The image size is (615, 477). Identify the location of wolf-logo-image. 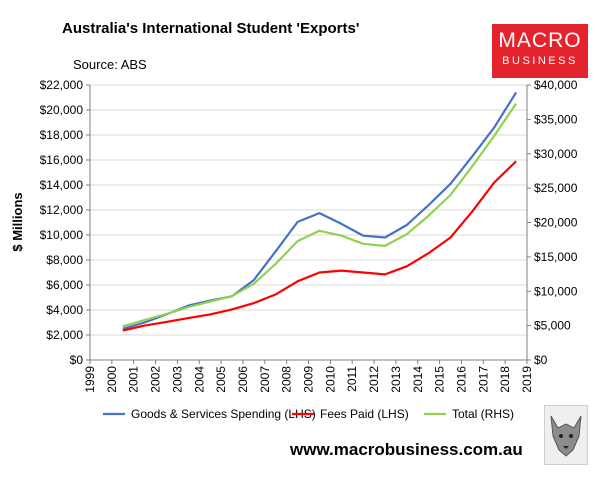
(566, 435).